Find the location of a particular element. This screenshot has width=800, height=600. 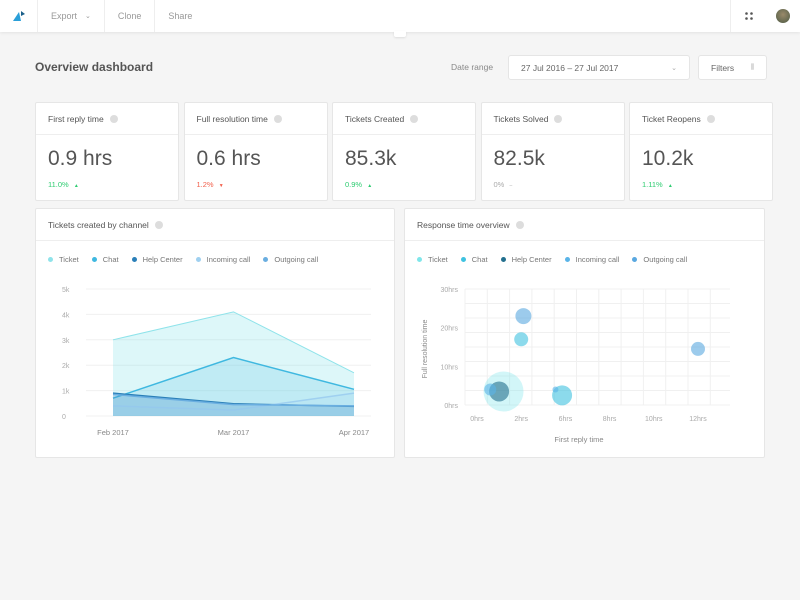

panel-title: Tickets created by channel is located at coordinates (98, 224).